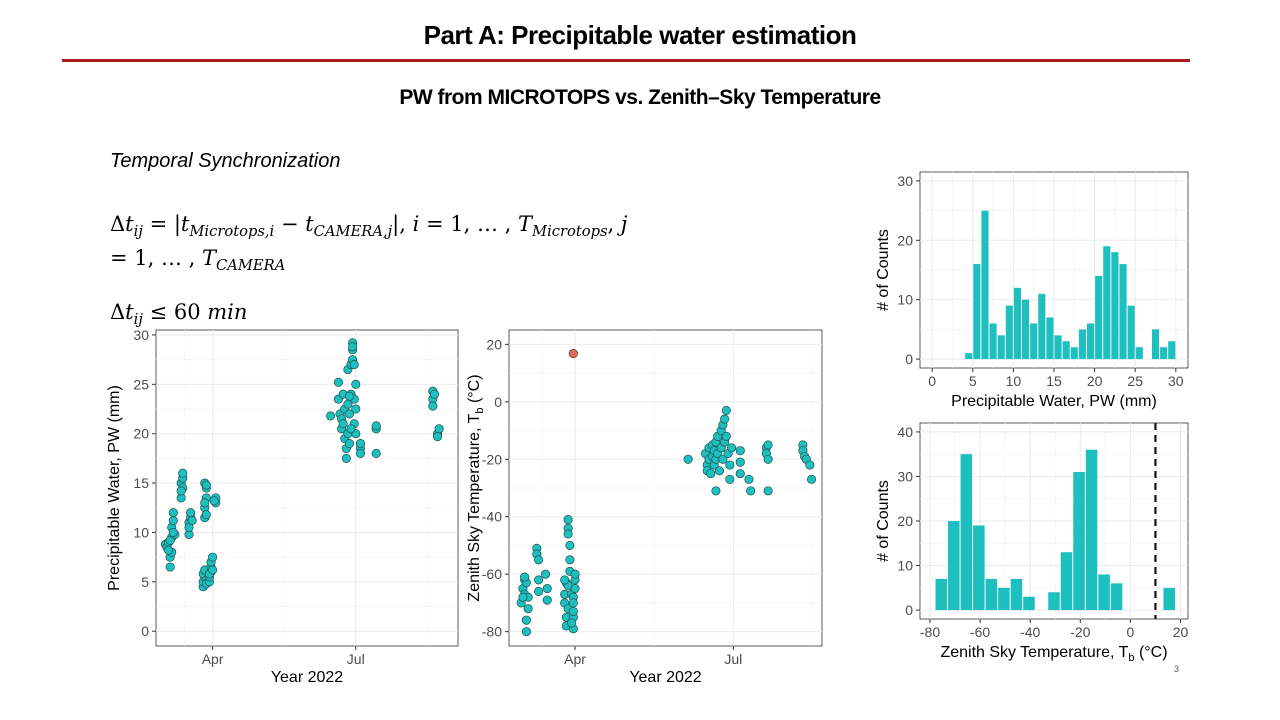  Describe the element at coordinates (469, 224) in the screenshot. I see `eq-i-range: = 1, … ,` at that location.